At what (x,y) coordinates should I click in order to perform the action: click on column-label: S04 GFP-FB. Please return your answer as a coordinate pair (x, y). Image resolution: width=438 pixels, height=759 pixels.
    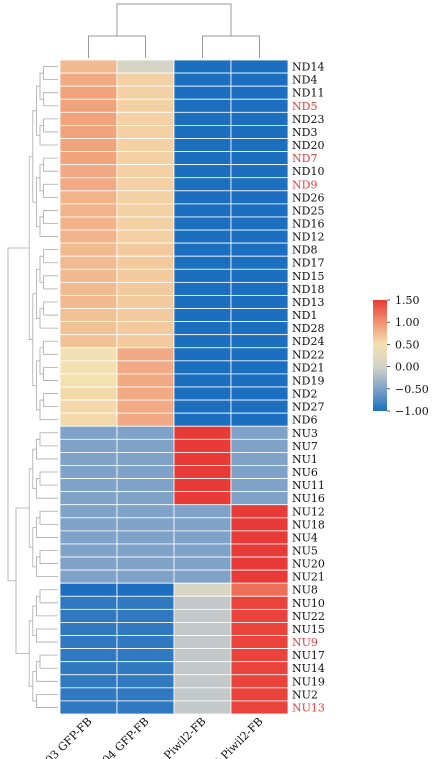
    Looking at the image, I should click on (123, 737).